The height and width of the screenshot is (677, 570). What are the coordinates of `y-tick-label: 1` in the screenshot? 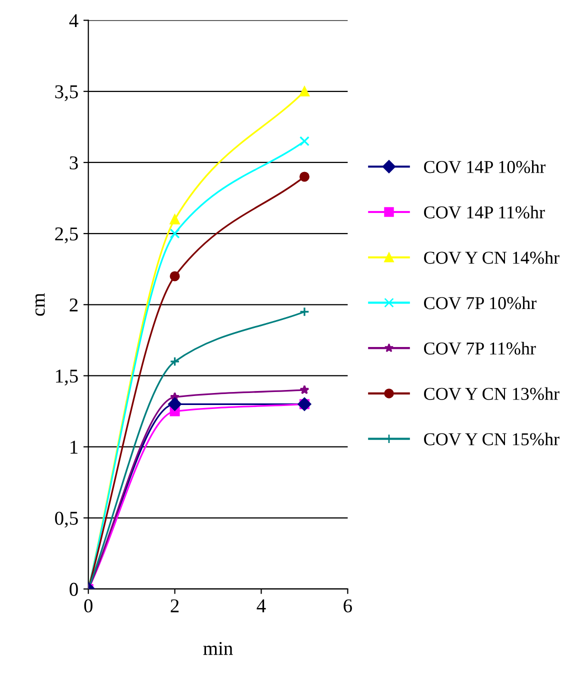 It's located at (74, 447).